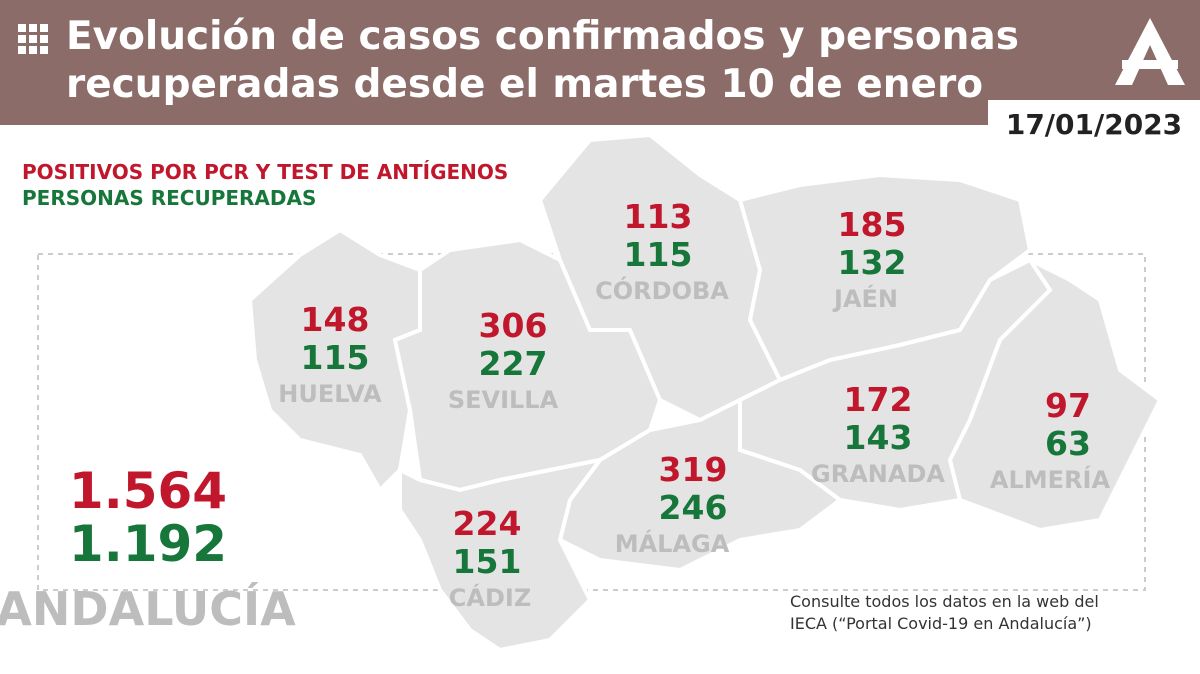 The width and height of the screenshot is (1200, 674). What do you see at coordinates (524, 84) in the screenshot?
I see `title: recuperadas desde el martes 10 de enero` at bounding box center [524, 84].